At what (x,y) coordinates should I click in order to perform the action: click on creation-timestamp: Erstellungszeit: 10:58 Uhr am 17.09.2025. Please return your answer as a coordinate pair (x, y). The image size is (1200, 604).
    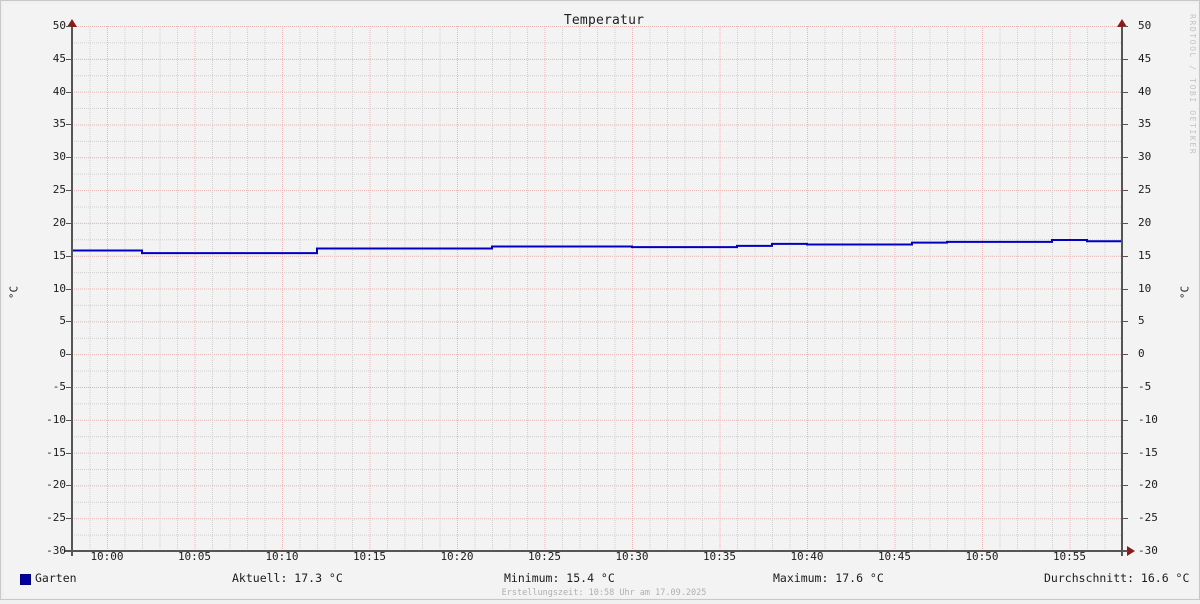
    Looking at the image, I should click on (604, 593).